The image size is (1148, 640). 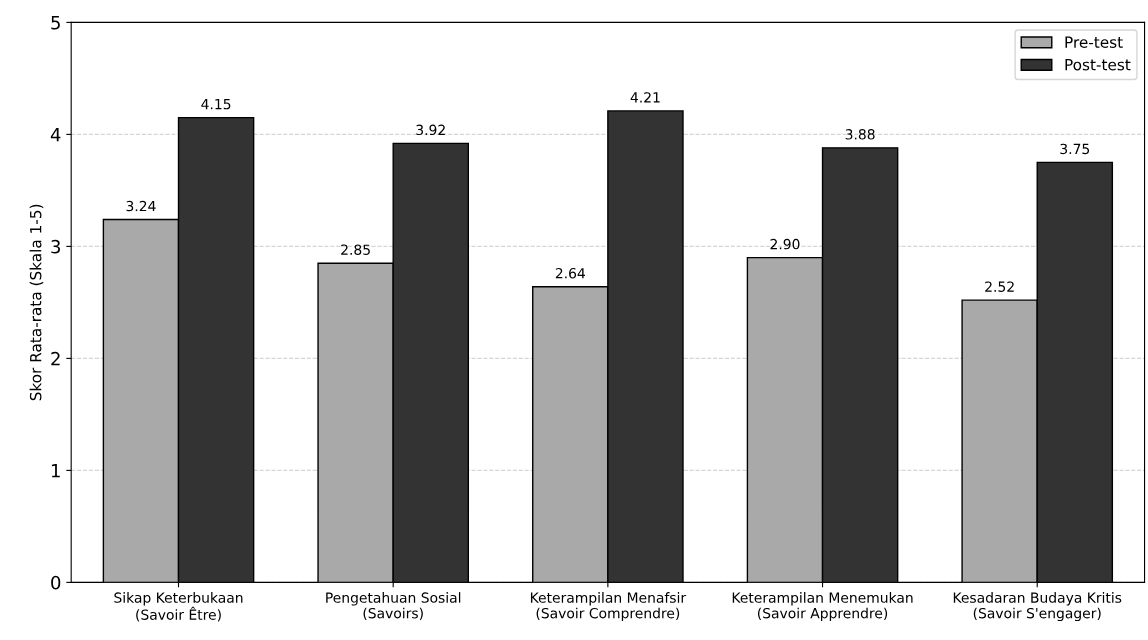 What do you see at coordinates (36, 302) in the screenshot?
I see `y-axis-title: Skor Rata-rata (Skala 1-5)` at bounding box center [36, 302].